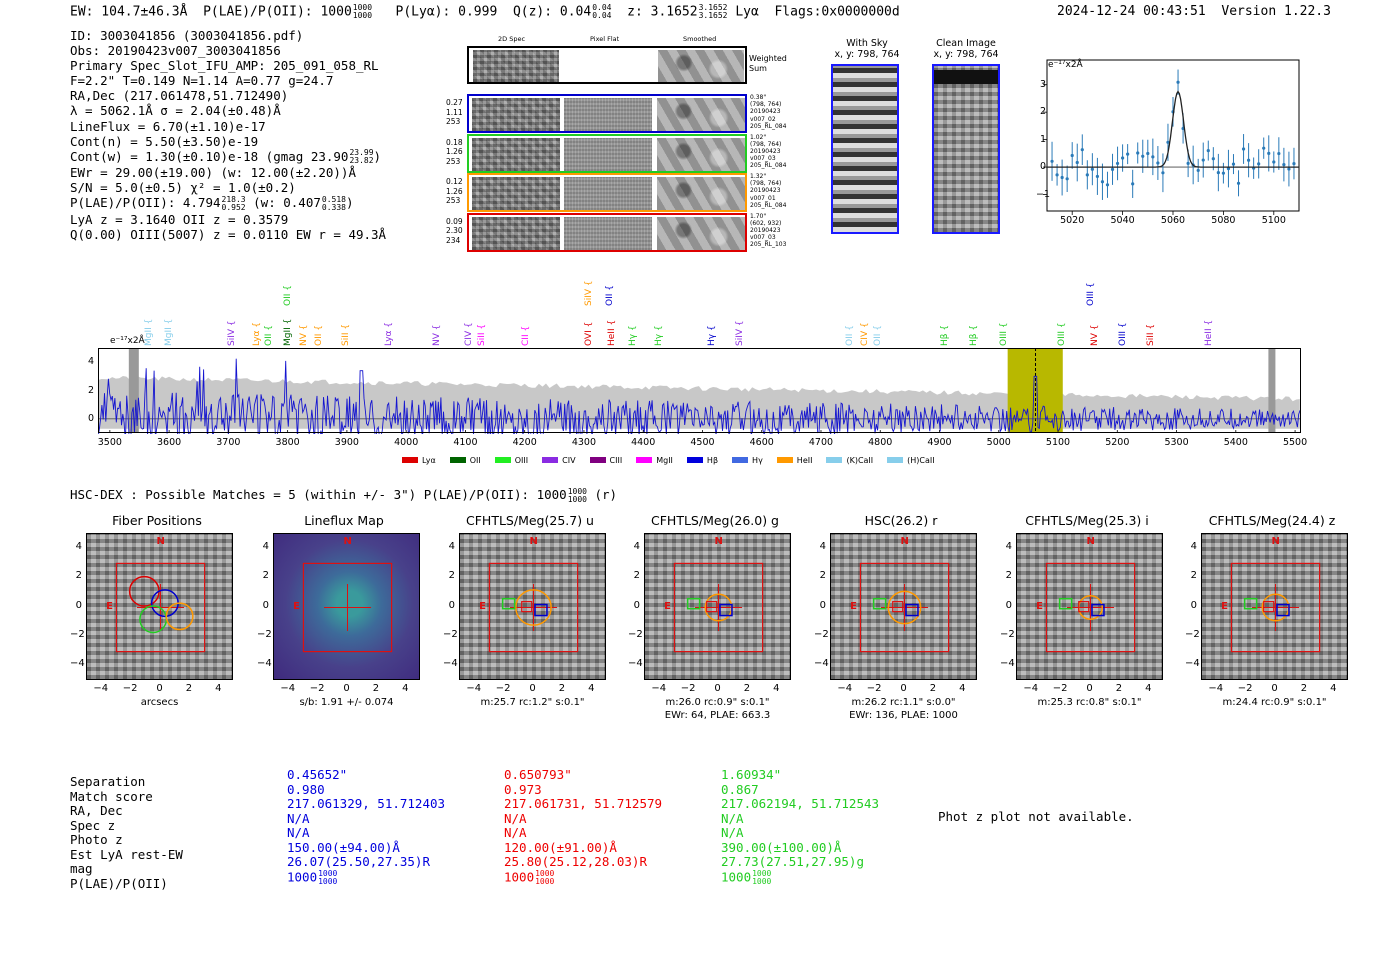 This screenshot has height=953, width=1400. Describe the element at coordinates (713, 15) in the screenshot. I see `header-z-lo: 3.1652` at that location.